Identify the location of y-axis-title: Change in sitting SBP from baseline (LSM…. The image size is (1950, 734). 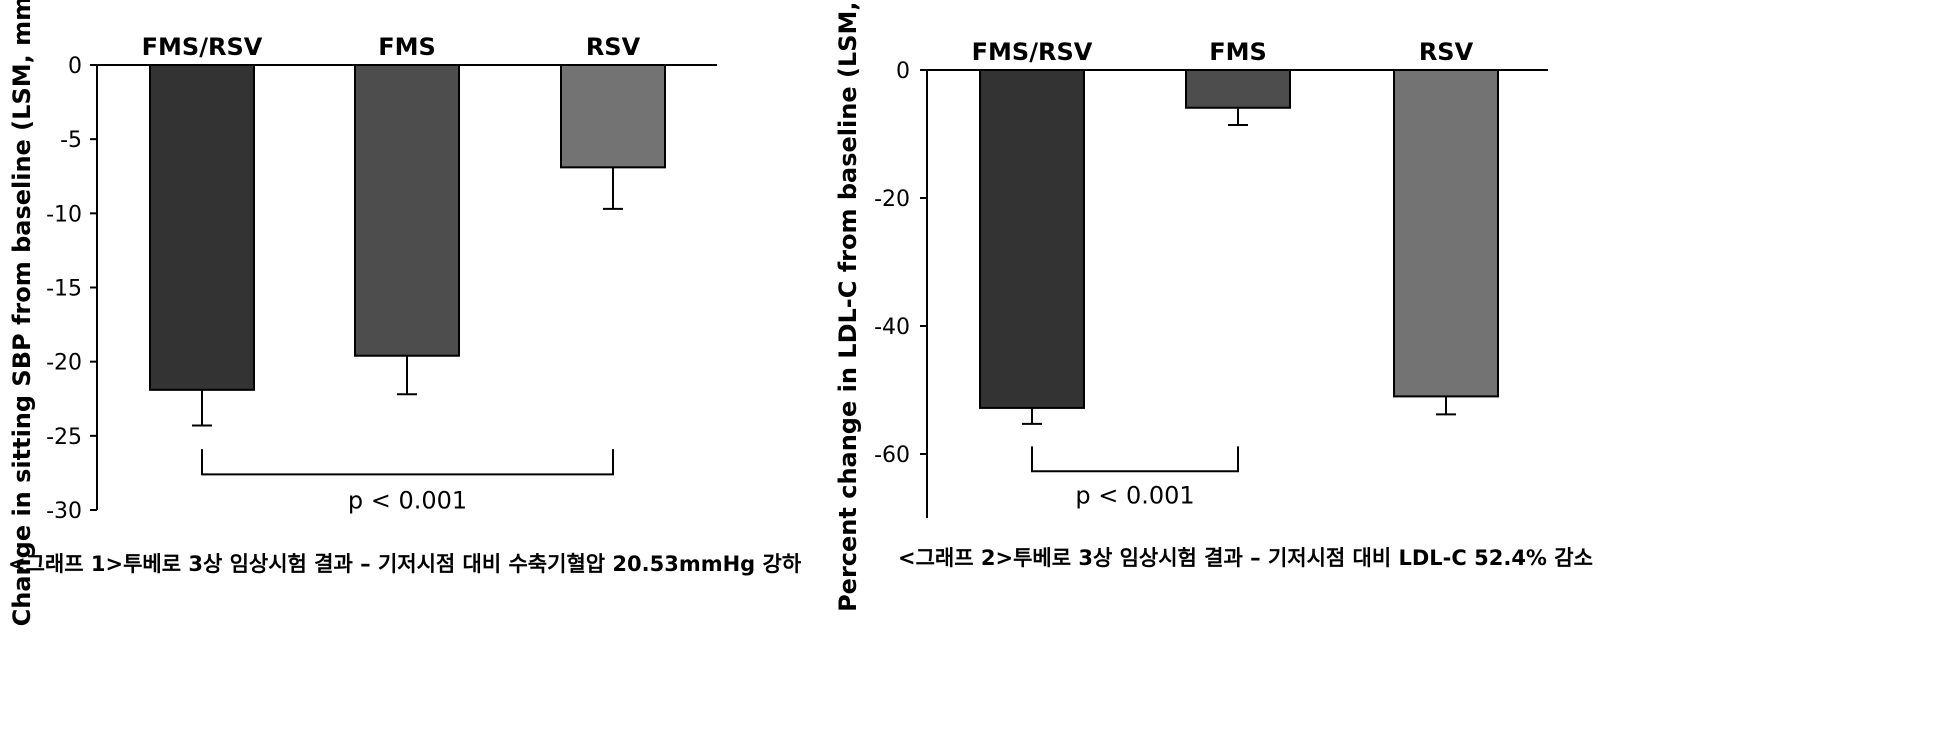
(22, 313).